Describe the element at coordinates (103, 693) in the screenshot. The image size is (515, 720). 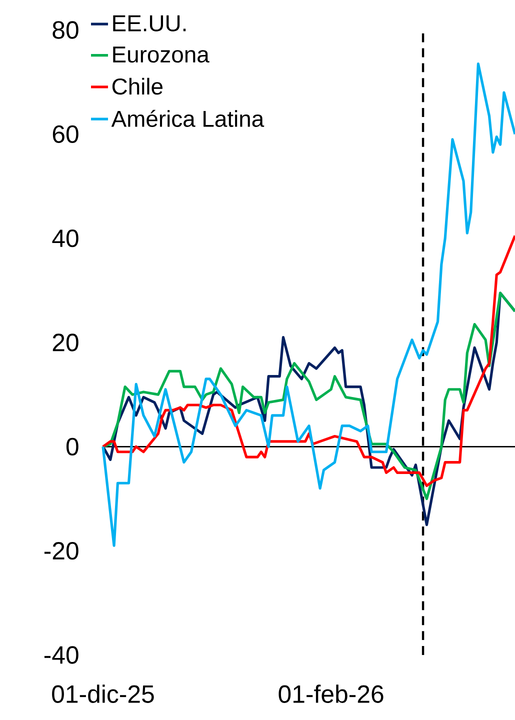
I see `x-tick-label: 01-dic-25` at that location.